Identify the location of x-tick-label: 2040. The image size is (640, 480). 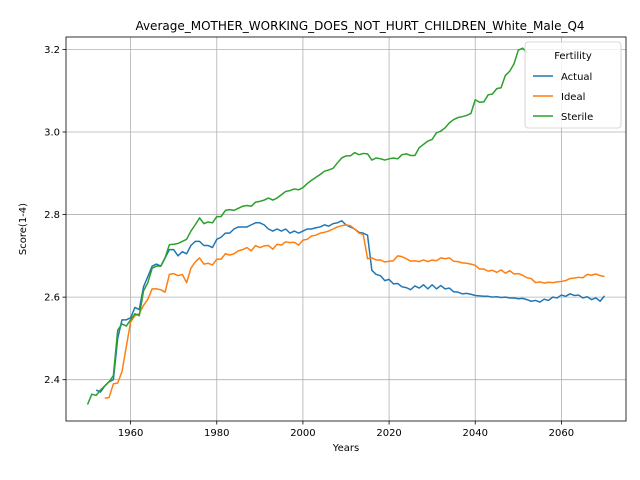
(475, 433).